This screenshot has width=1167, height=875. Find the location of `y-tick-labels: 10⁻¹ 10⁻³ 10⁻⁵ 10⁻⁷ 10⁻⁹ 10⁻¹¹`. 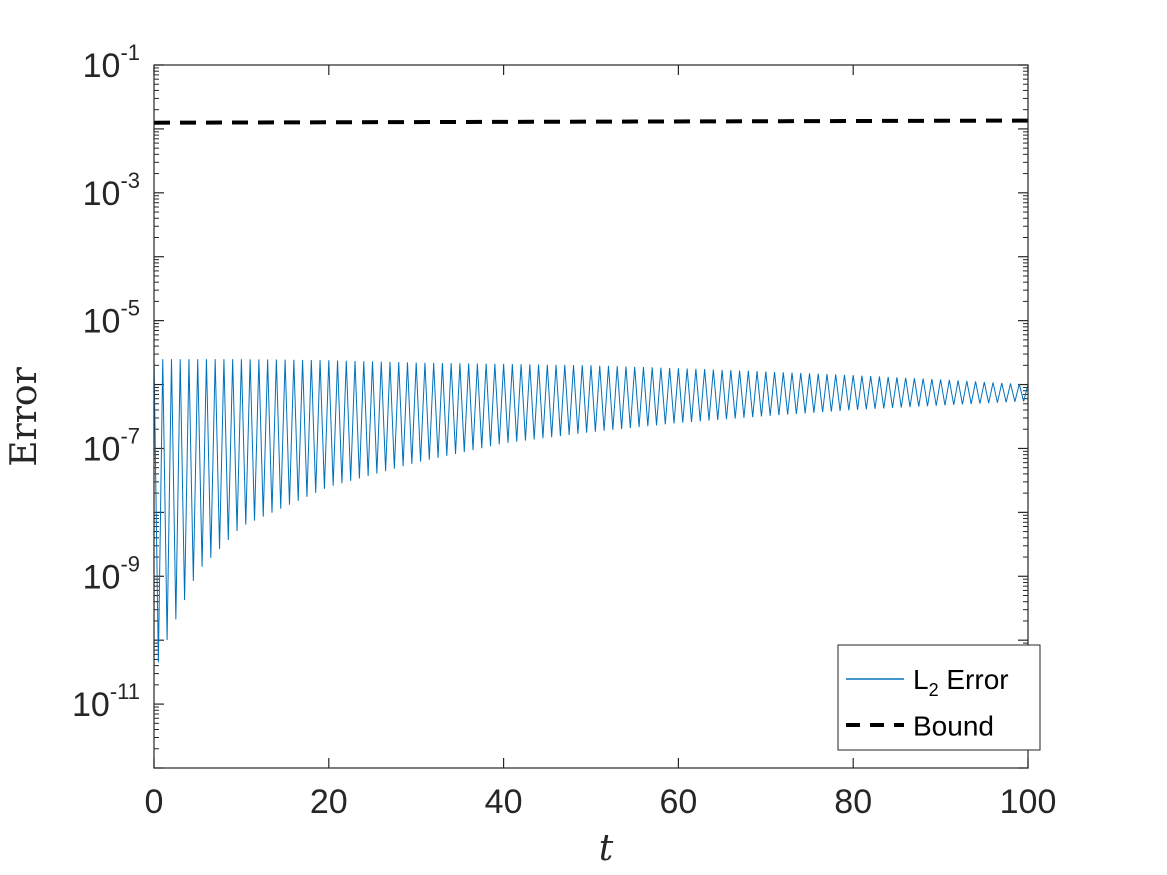

y-tick-labels: 10⁻¹ 10⁻³ 10⁻⁵ 10⁻⁷ 10⁻⁹ 10⁻¹¹ is located at coordinates (106, 382).